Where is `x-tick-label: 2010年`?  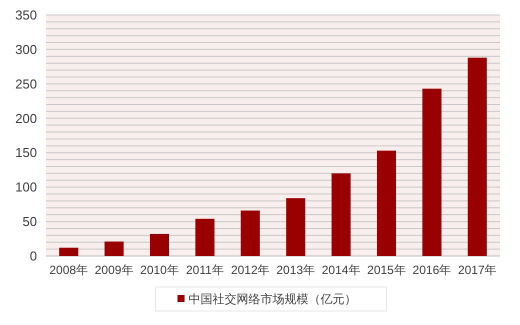
x-tick-label: 2010年 is located at coordinates (159, 270).